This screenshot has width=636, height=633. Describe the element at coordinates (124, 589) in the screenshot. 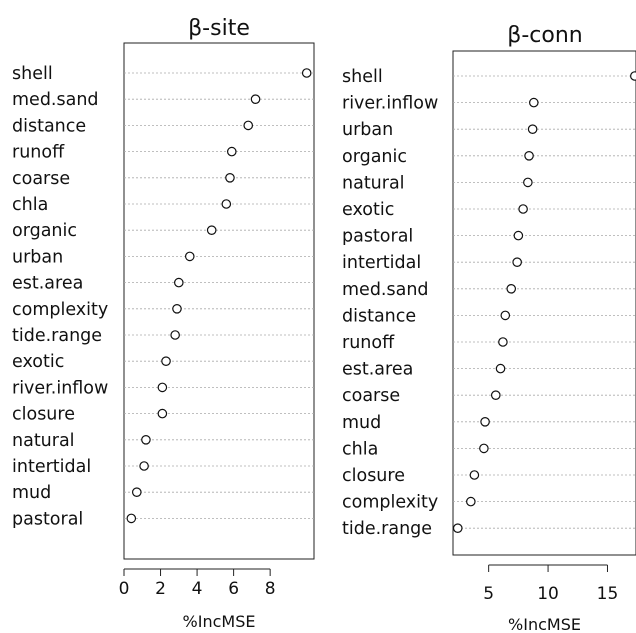

I see `x-tick-label: 0` at that location.